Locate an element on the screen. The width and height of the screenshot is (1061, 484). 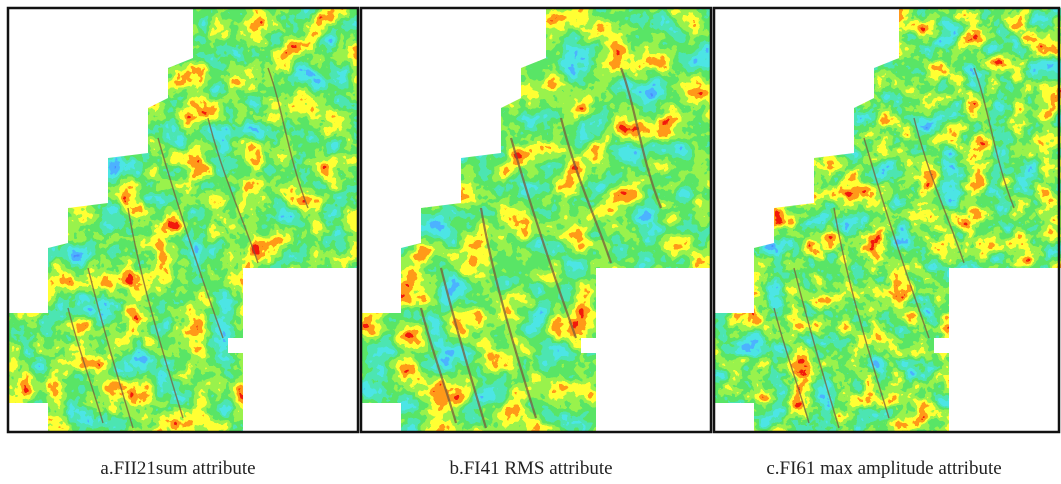
panel-caption: a.FII21sum attribute is located at coordinates (177, 468).